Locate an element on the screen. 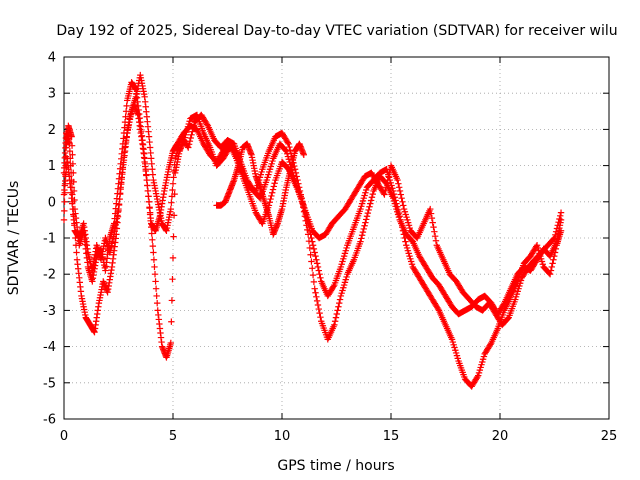  x-tick-label: 5 is located at coordinates (173, 436).